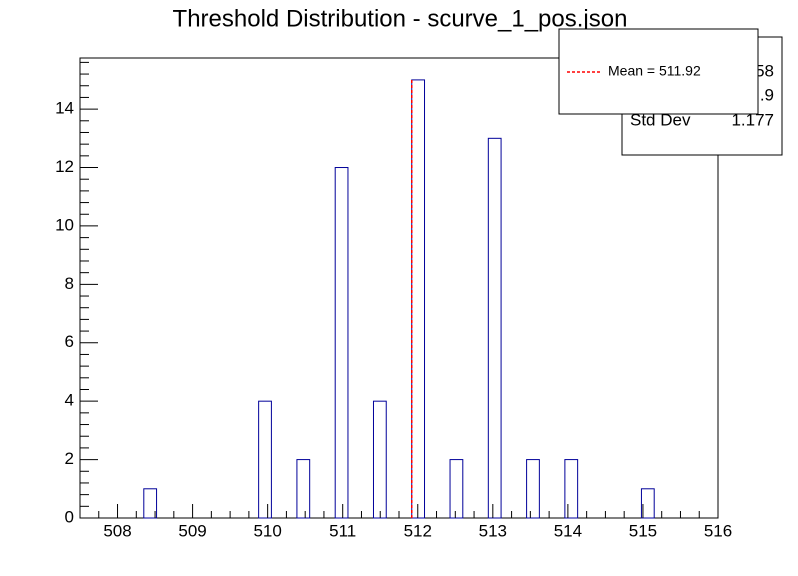 This screenshot has width=798, height=576. I want to click on x-tick-label: 509, so click(192, 530).